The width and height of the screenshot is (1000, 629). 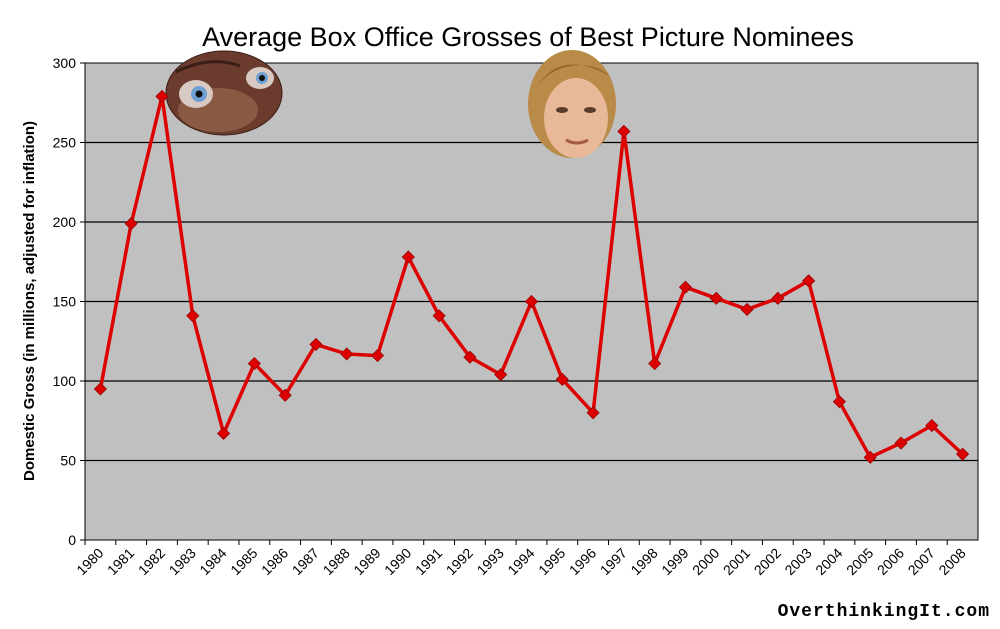 I want to click on x-tick-label: 1993, so click(x=489, y=561).